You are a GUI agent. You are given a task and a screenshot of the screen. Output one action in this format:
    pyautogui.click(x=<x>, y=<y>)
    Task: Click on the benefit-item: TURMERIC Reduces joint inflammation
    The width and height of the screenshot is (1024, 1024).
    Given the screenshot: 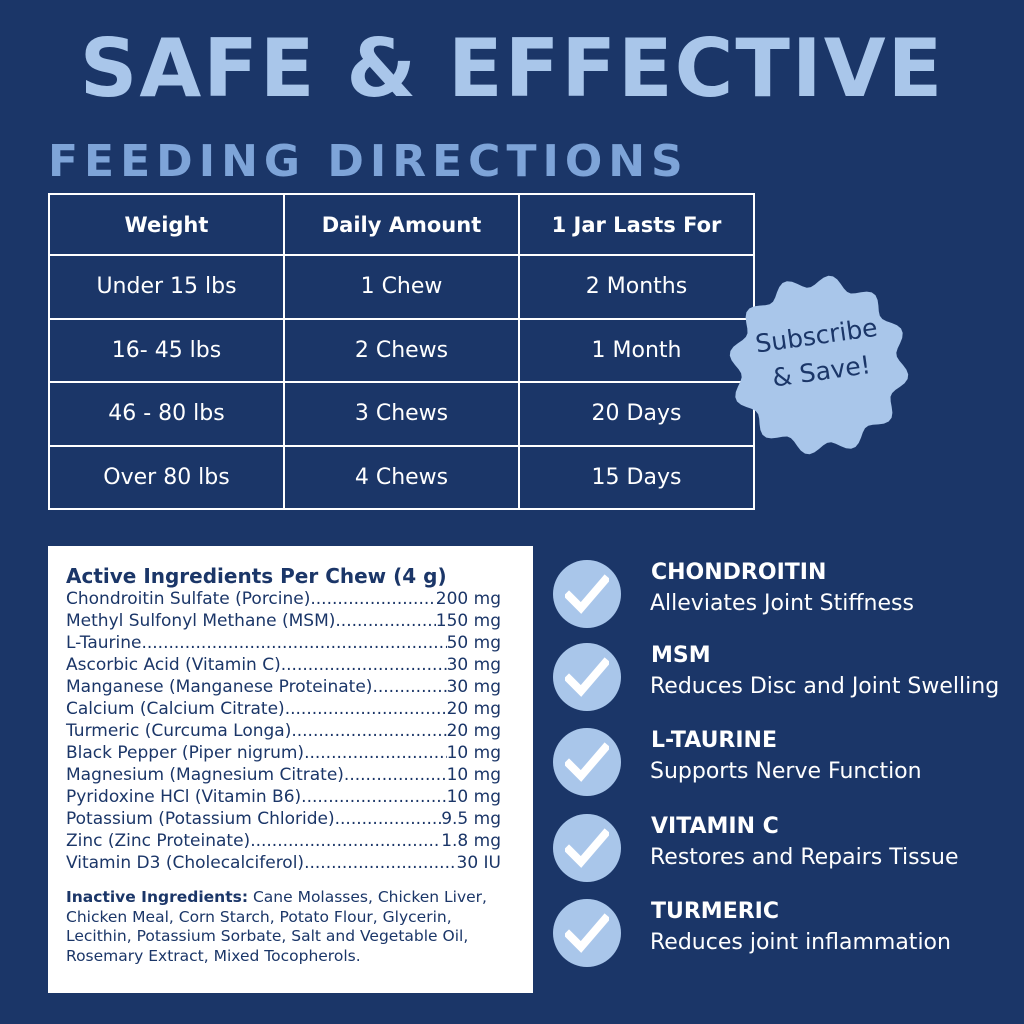 What is the action you would take?
    pyautogui.click(x=788, y=934)
    